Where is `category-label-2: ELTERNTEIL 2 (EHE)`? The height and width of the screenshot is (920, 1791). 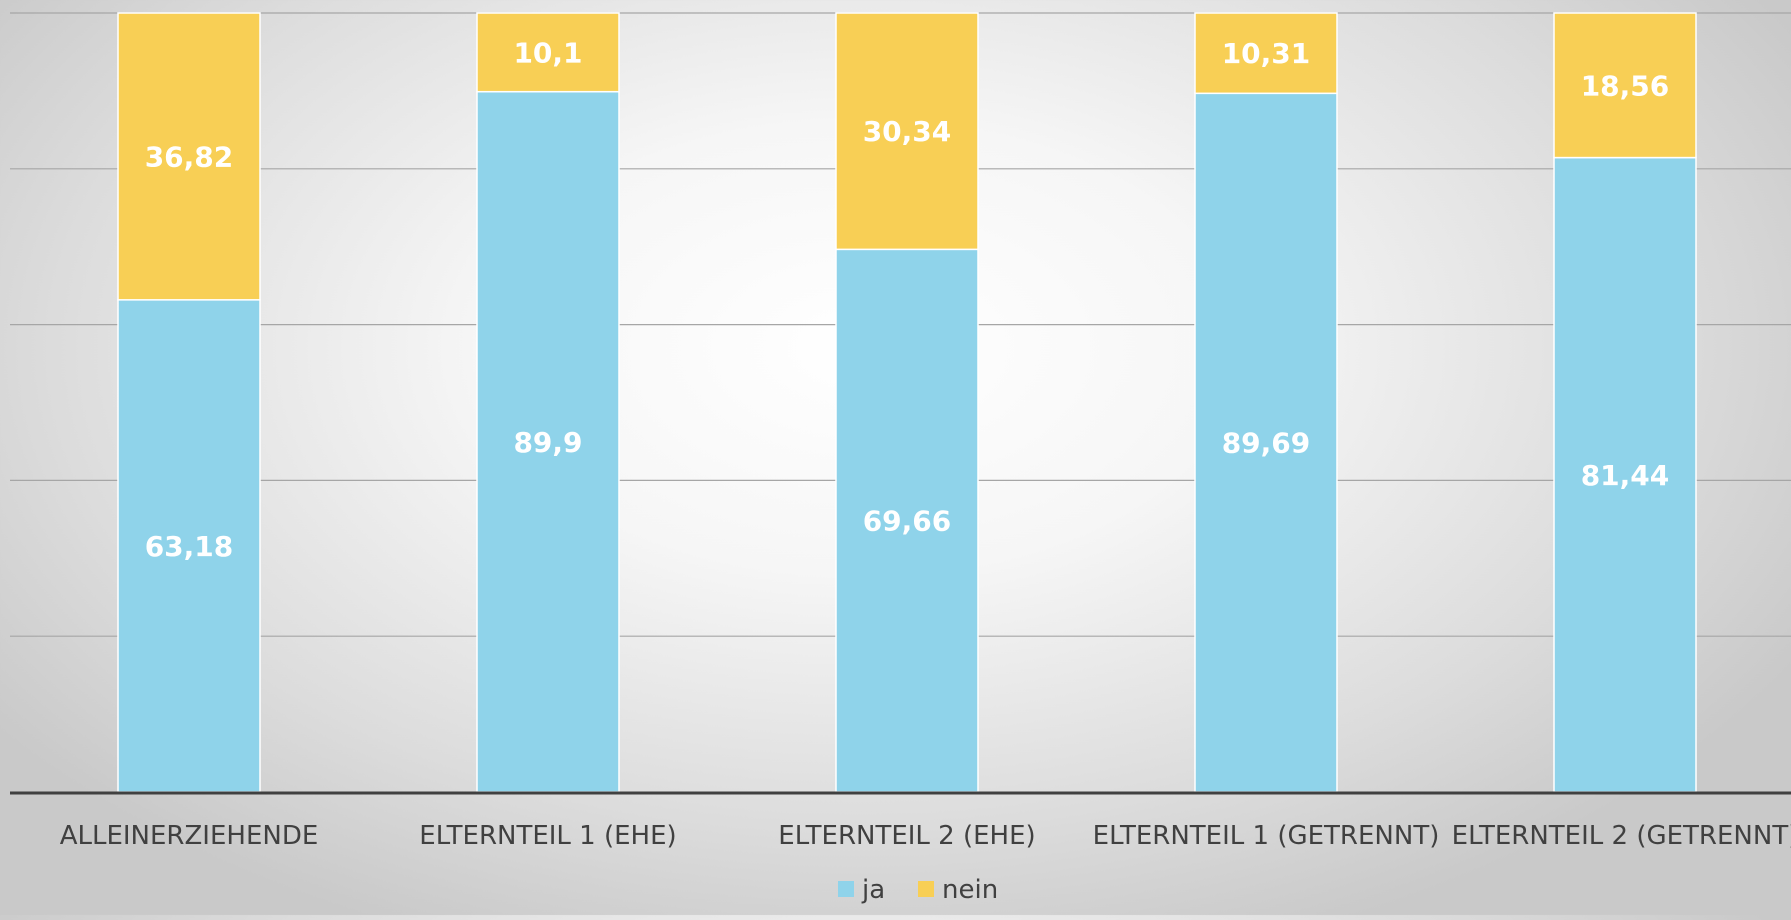
category-label-2: ELTERNTEIL 2 (EHE) is located at coordinates (906, 836).